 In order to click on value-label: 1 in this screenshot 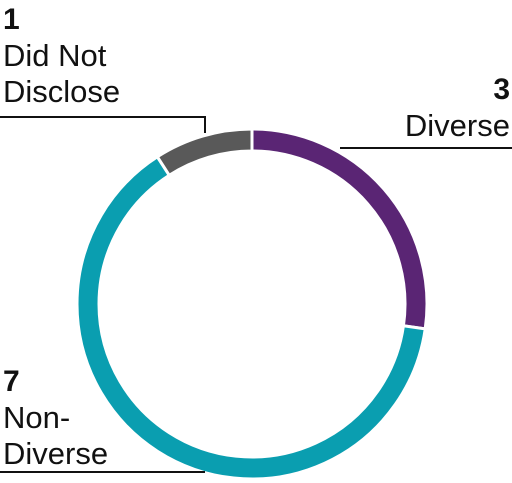, I will do `click(11, 19)`.